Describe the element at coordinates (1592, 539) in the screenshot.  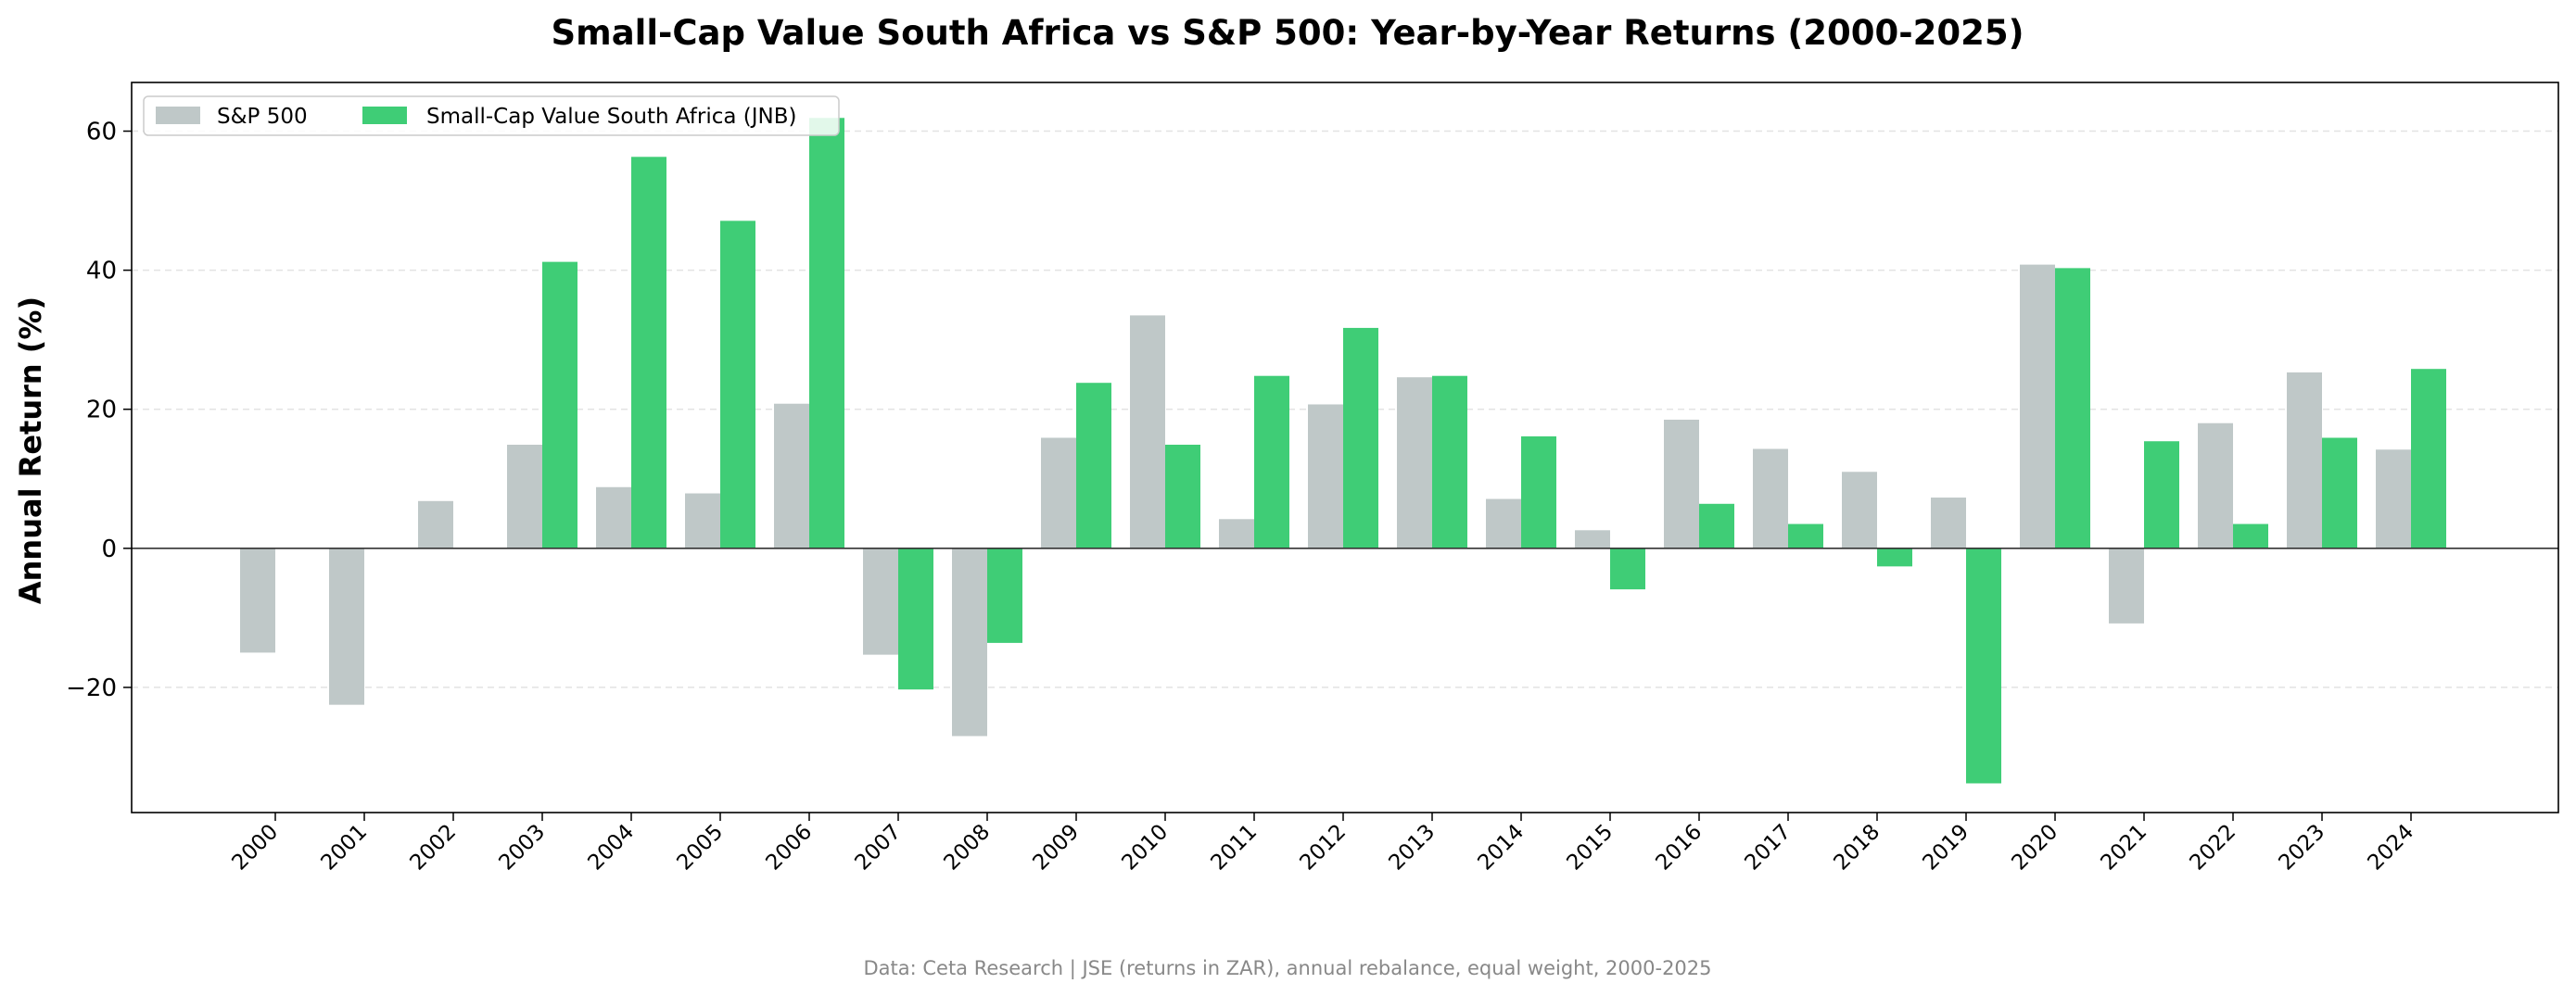
I see `bar-sp500-2015` at that location.